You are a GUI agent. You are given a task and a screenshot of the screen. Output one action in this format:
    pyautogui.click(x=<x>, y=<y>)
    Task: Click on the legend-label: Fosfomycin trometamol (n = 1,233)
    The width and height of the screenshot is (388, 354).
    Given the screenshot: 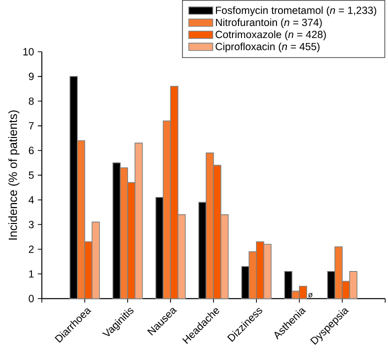 What is the action you would take?
    pyautogui.click(x=296, y=11)
    